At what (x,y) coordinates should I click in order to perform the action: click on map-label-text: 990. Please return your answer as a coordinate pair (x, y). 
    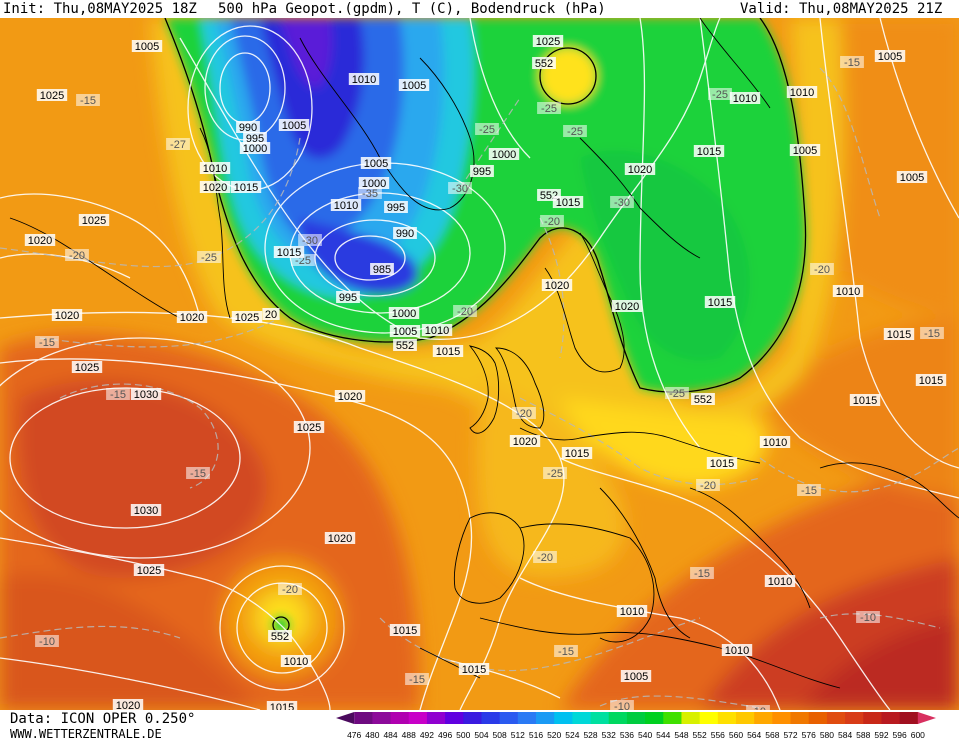
    Looking at the image, I should click on (248, 128).